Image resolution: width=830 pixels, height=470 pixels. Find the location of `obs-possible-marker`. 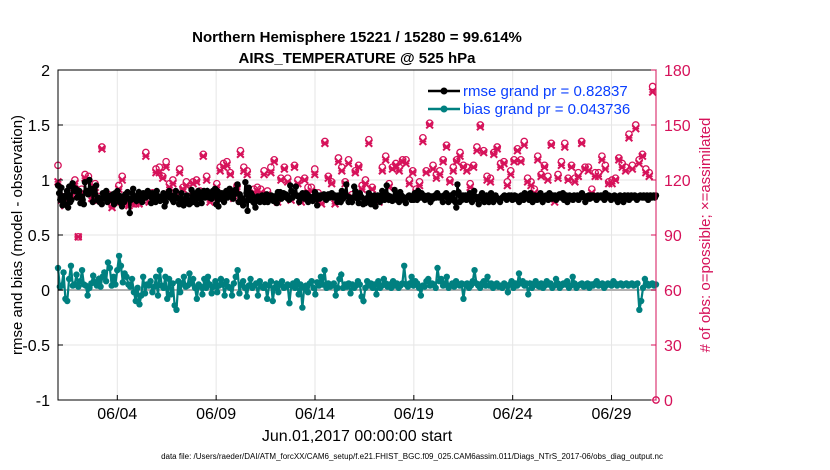

obs-possible-marker is located at coordinates (314, 169).